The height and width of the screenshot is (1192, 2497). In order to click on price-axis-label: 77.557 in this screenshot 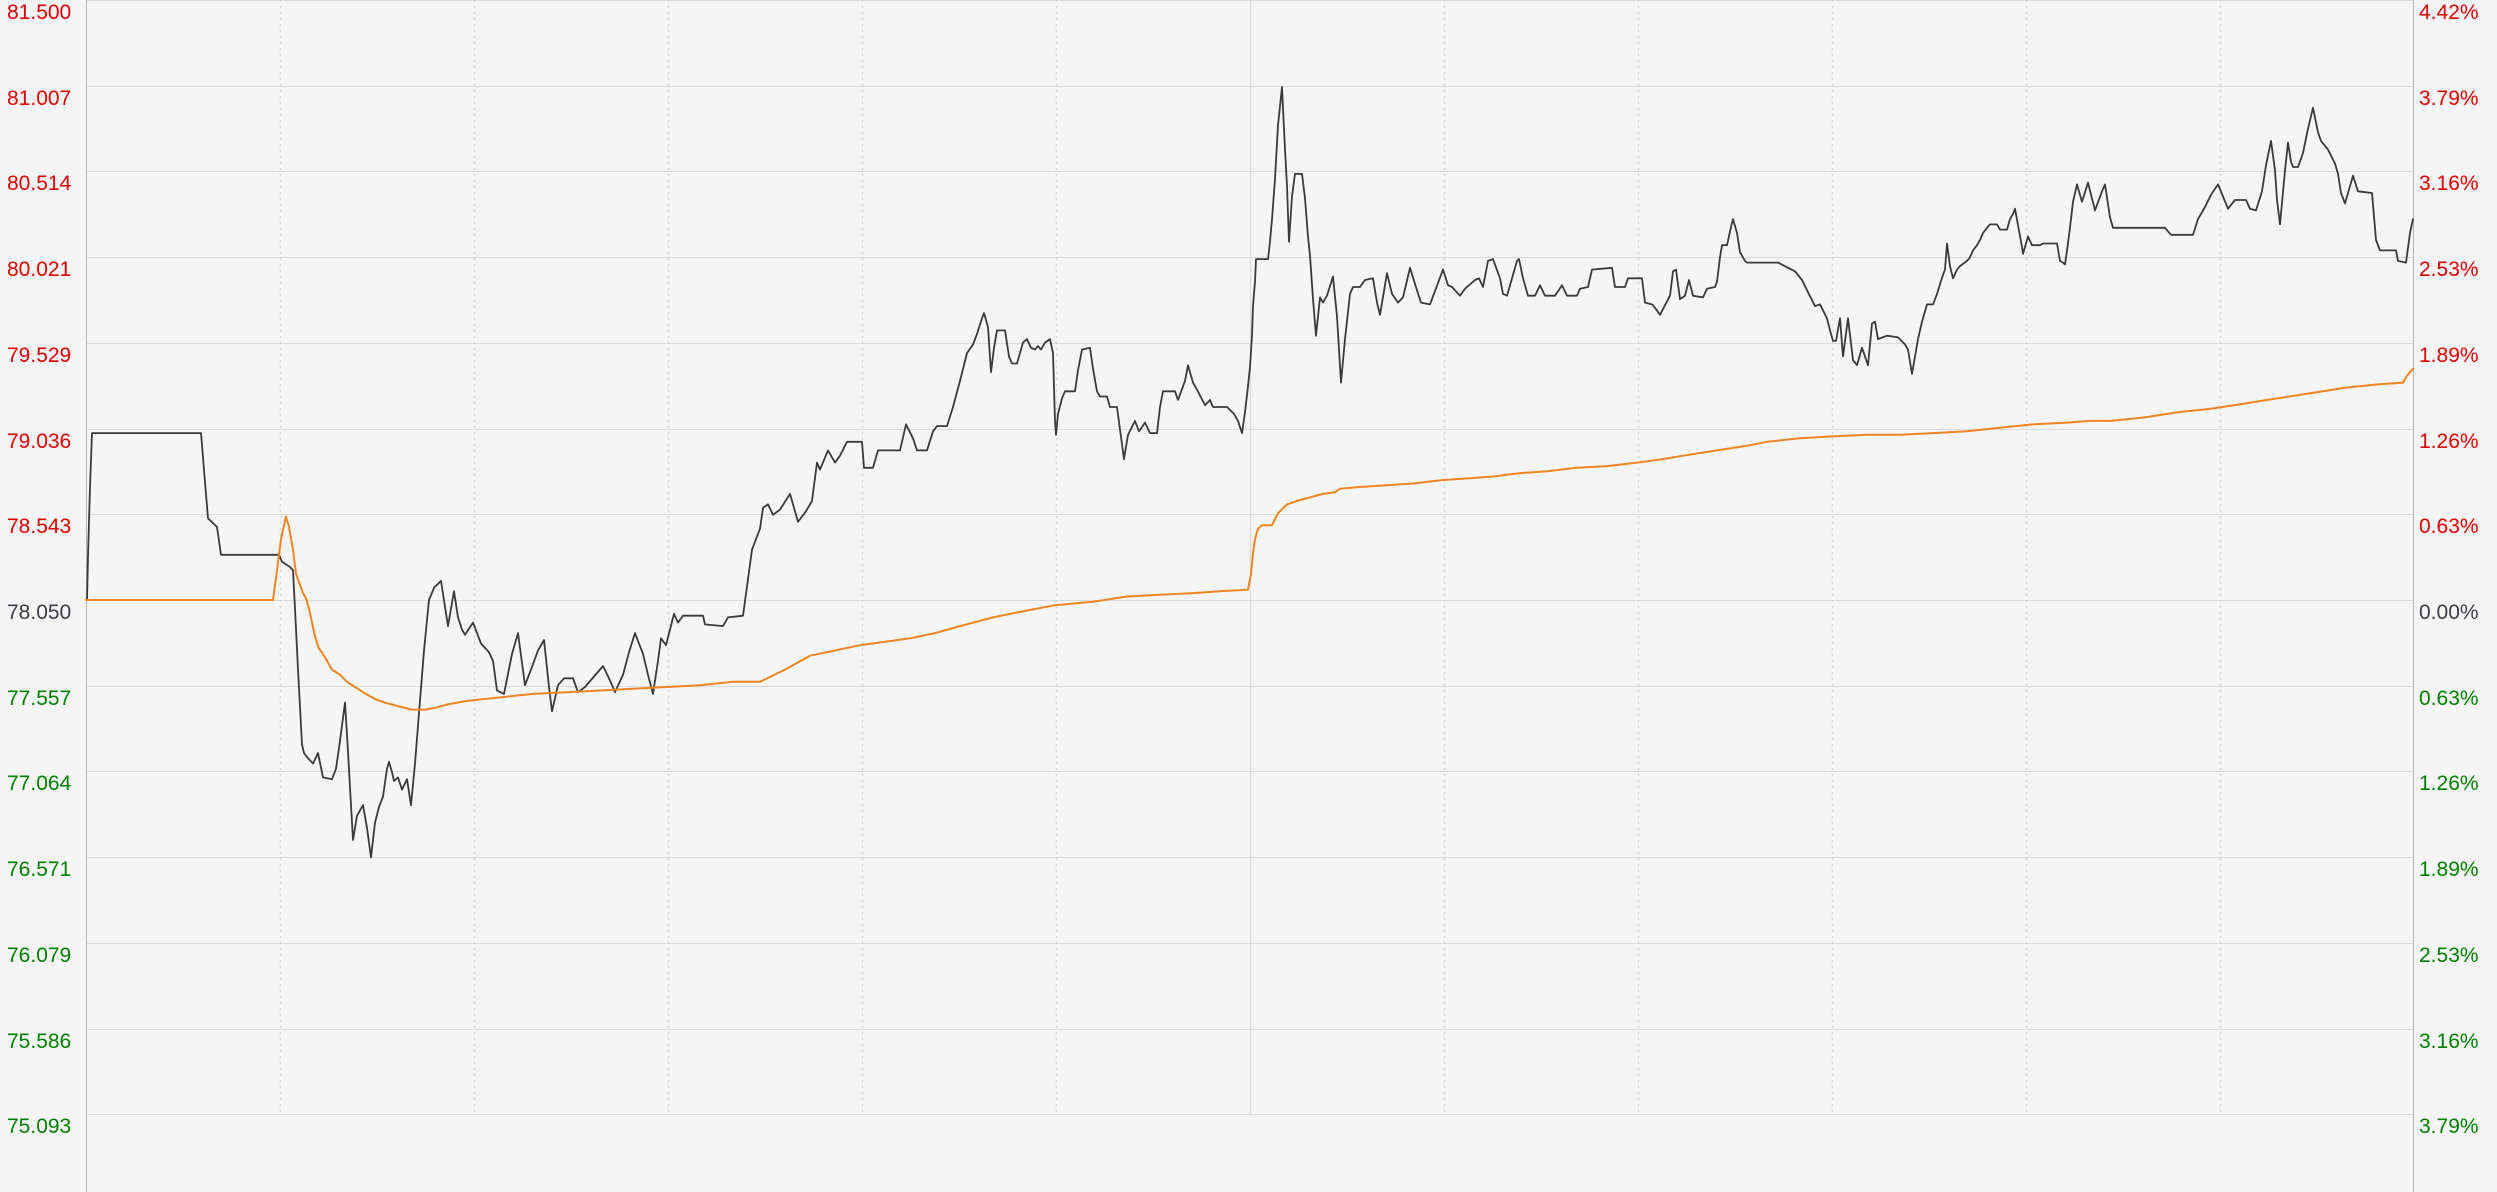, I will do `click(39, 698)`.